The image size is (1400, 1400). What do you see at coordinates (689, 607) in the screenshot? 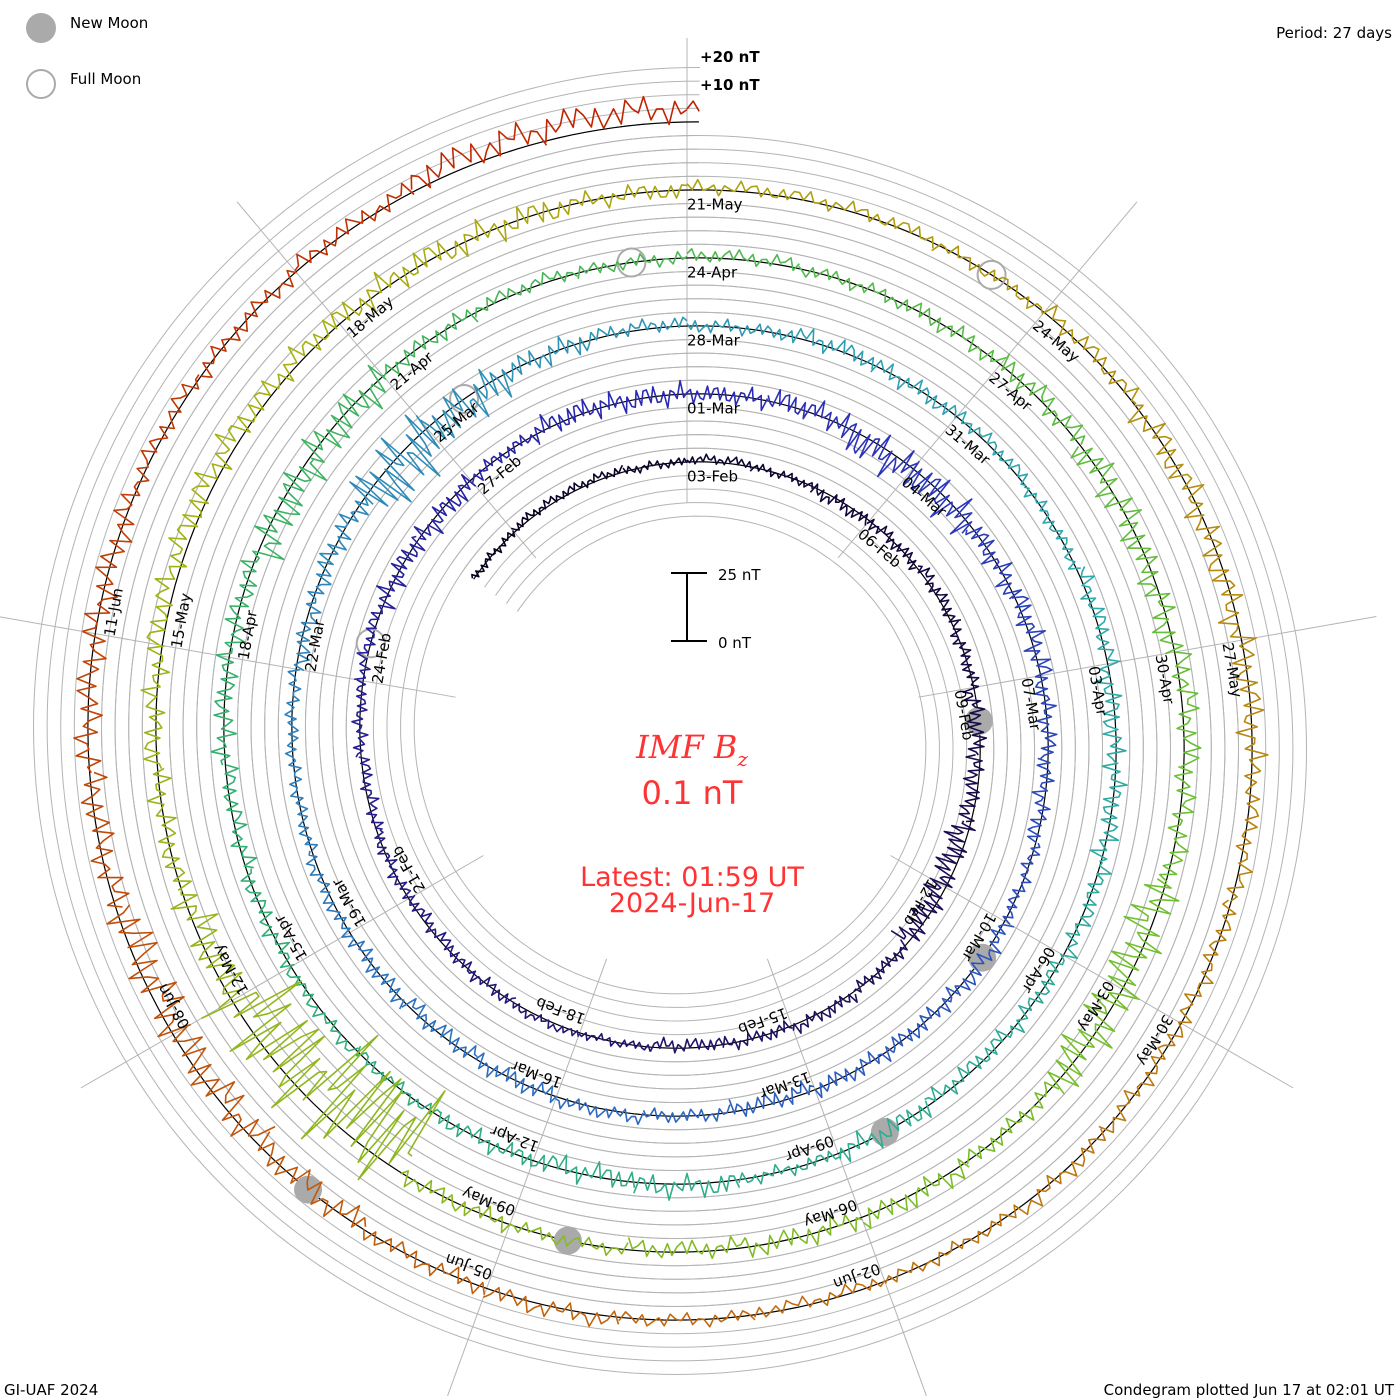
I see `scale-bar` at bounding box center [689, 607].